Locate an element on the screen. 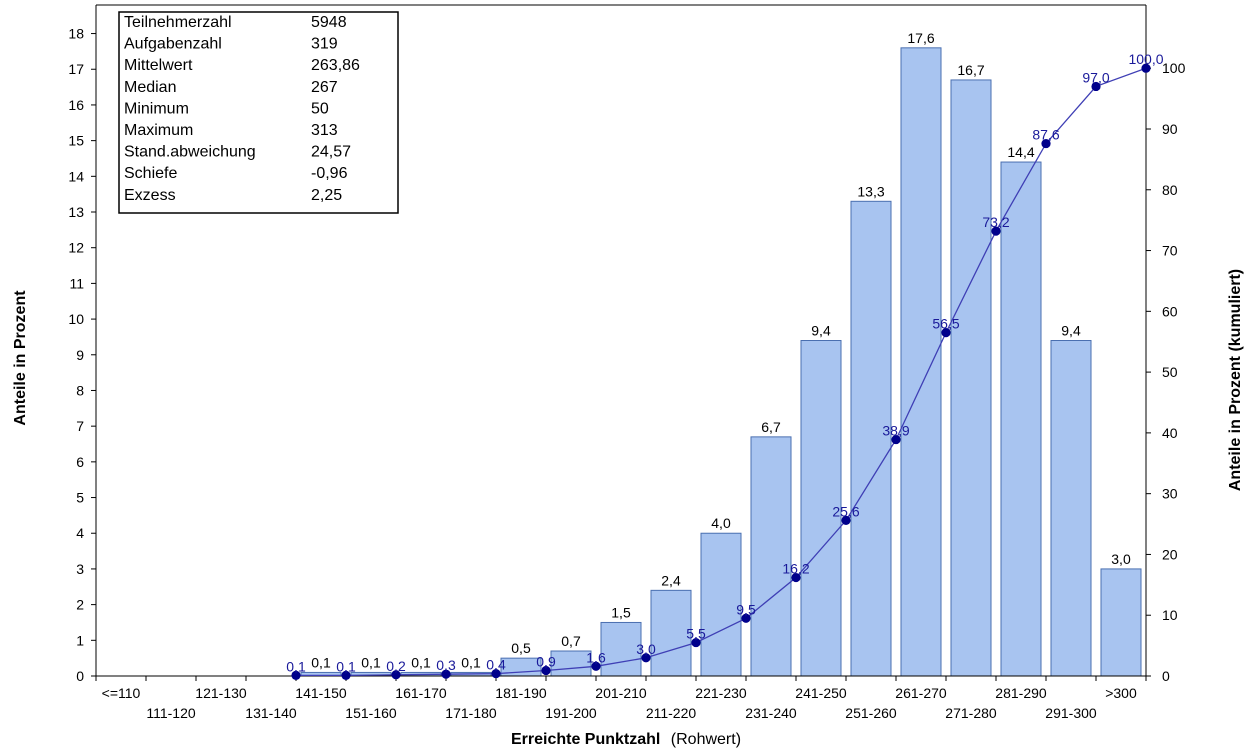 This screenshot has height=753, width=1258. y-tick-label: 14 is located at coordinates (76, 176).